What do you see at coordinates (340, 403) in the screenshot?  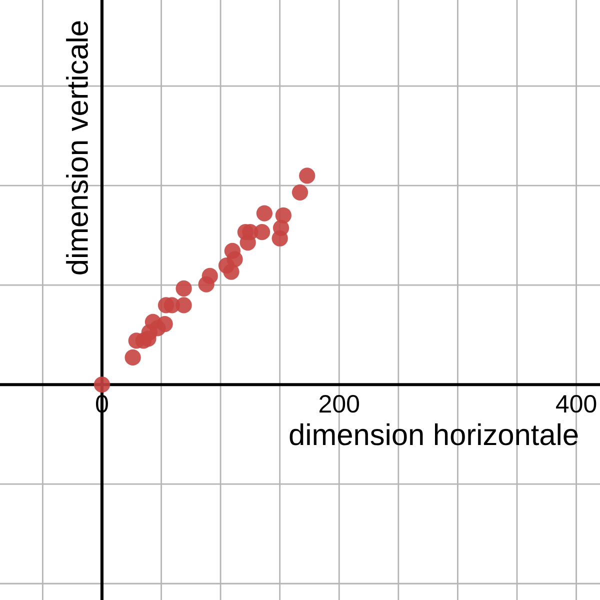 I see `x-tick-label: 200` at bounding box center [340, 403].